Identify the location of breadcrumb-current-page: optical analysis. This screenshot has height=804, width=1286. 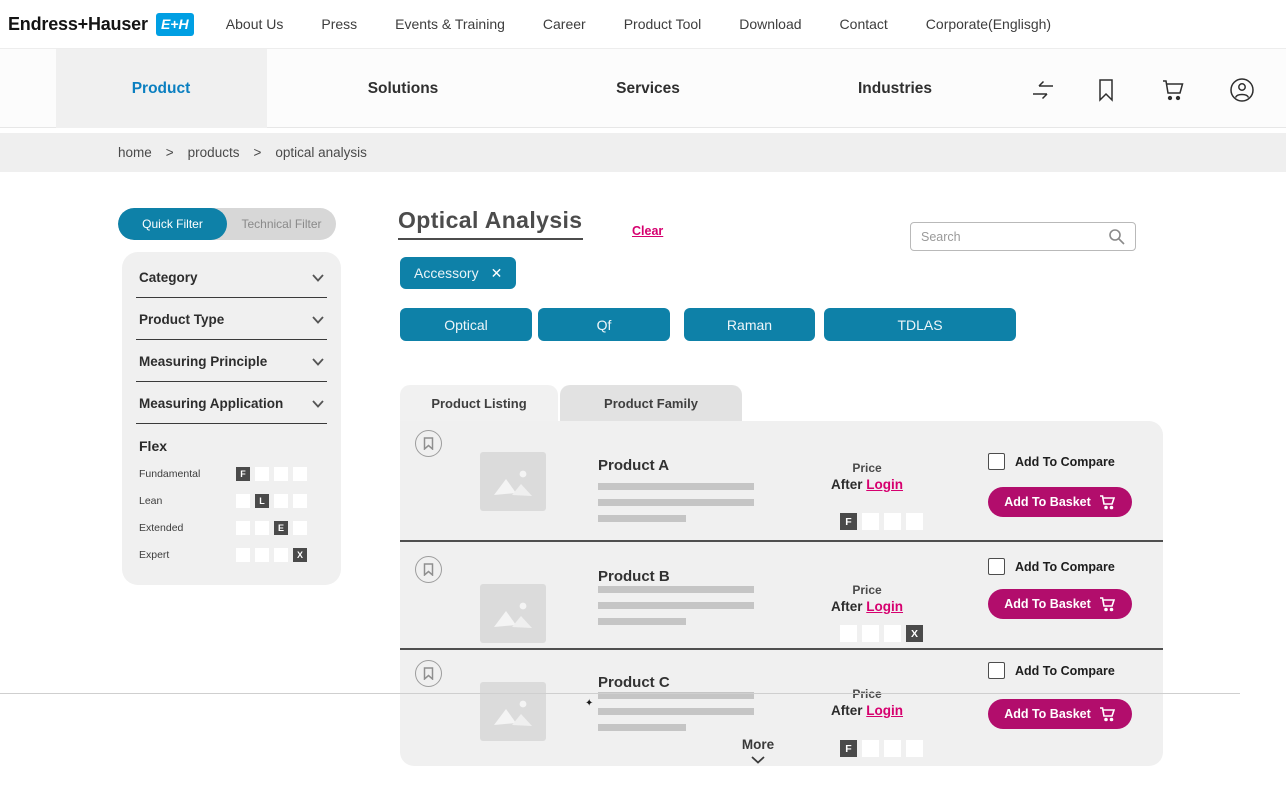
(321, 152).